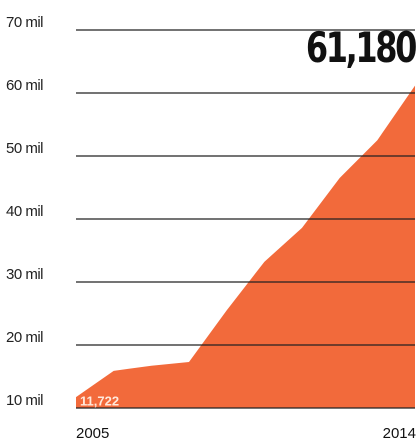 This screenshot has width=417, height=445. Describe the element at coordinates (24, 211) in the screenshot. I see `y-tick-label: 40 mil` at that location.